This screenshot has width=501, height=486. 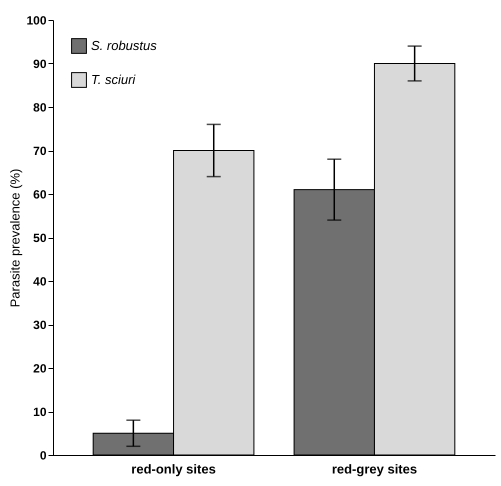 I want to click on y-tick-label: 30, so click(x=40, y=325).